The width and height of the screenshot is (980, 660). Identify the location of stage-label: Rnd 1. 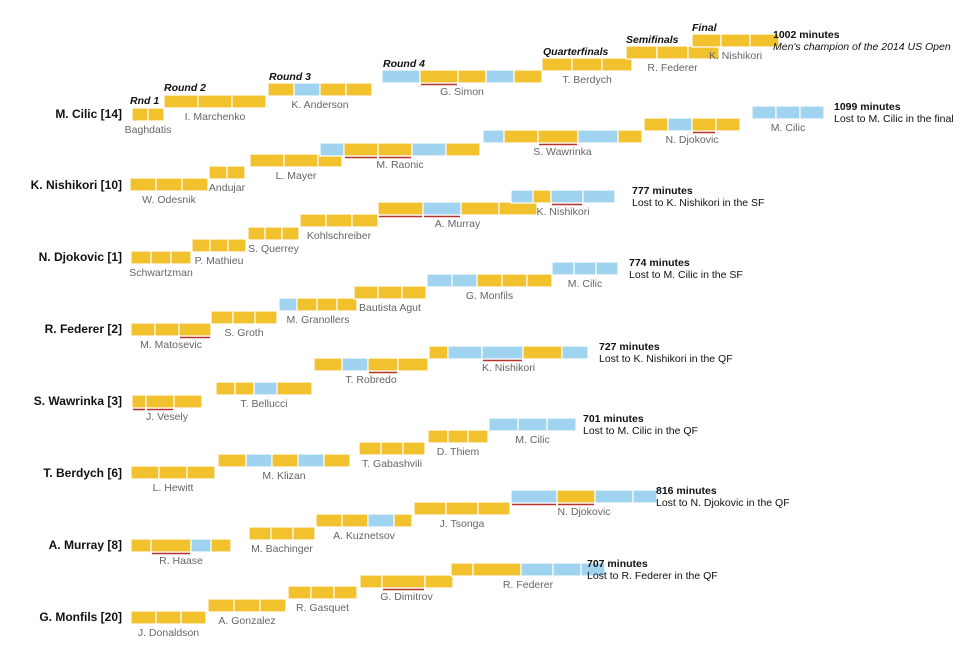
(144, 101).